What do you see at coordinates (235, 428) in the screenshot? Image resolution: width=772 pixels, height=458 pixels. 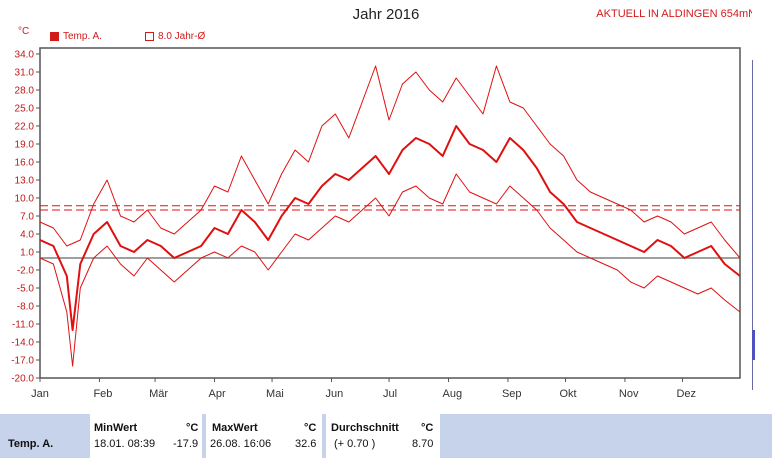 I see `max-header: MaxWert` at bounding box center [235, 428].